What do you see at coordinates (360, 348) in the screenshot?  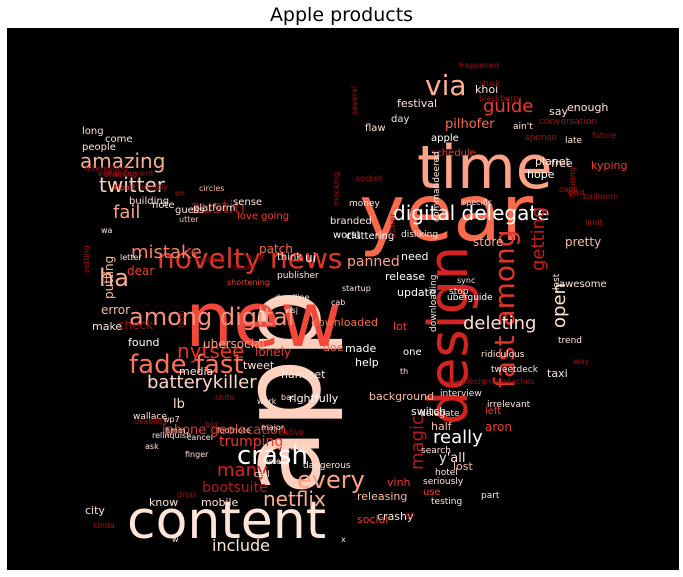 I see `word-made: made` at bounding box center [360, 348].